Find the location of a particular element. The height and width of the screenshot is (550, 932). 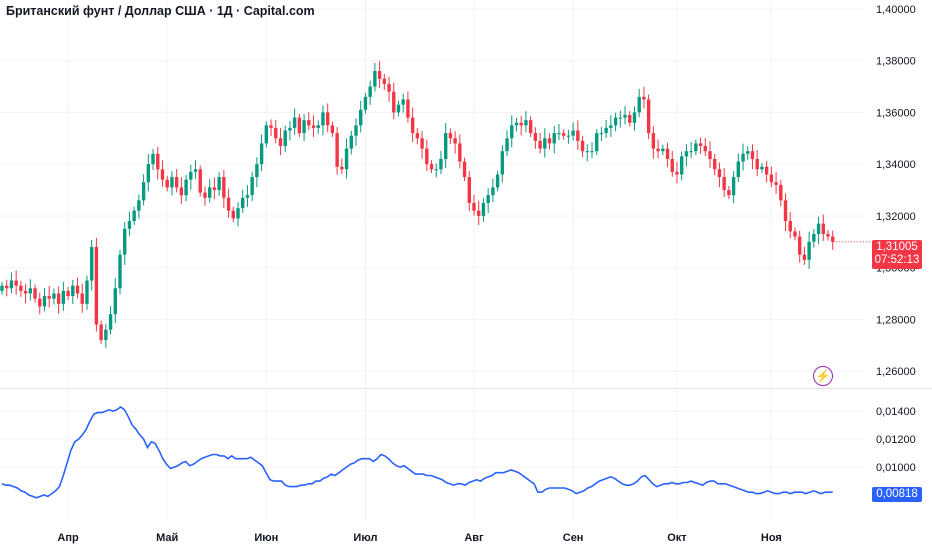

time-tick-label: Окт is located at coordinates (677, 538).